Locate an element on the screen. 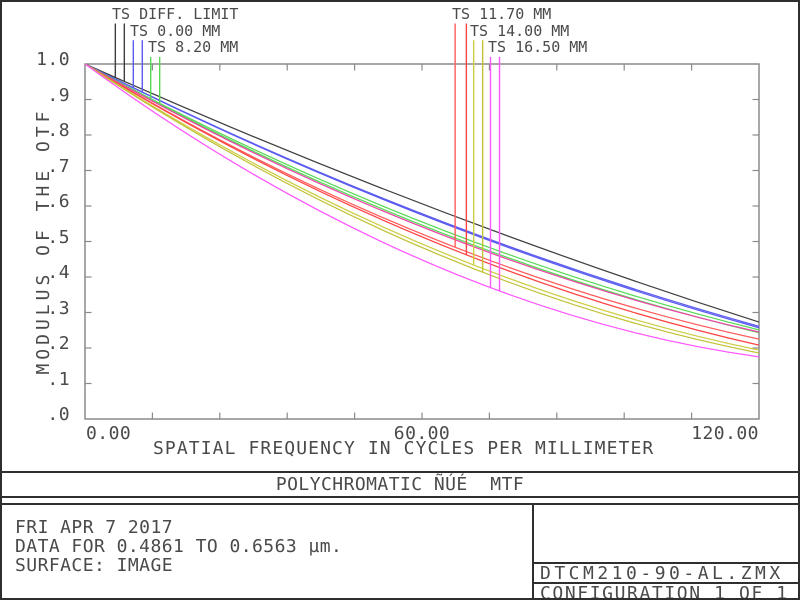  y-axis-title: MODULUS OF THE OTF is located at coordinates (43, 241).